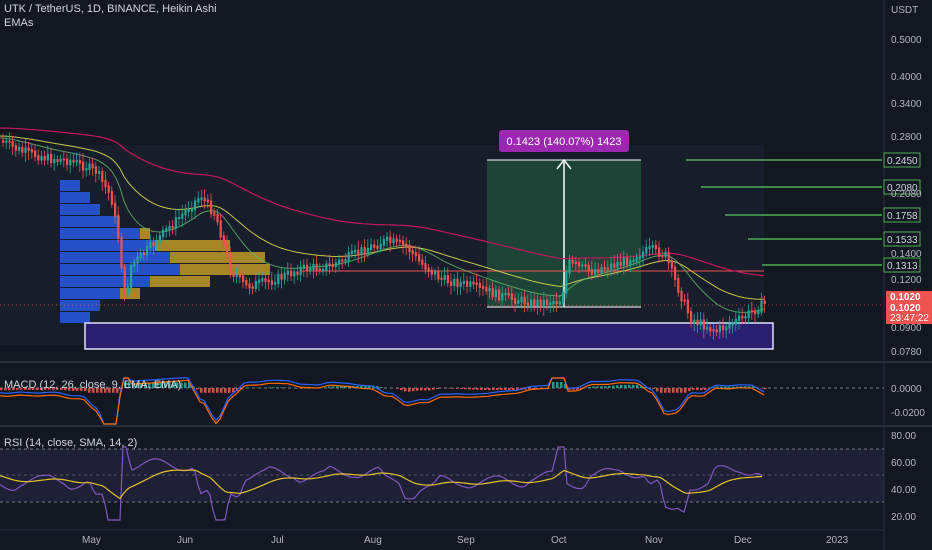 The image size is (932, 550). I want to click on rsi-tick: 20.00, so click(903, 517).